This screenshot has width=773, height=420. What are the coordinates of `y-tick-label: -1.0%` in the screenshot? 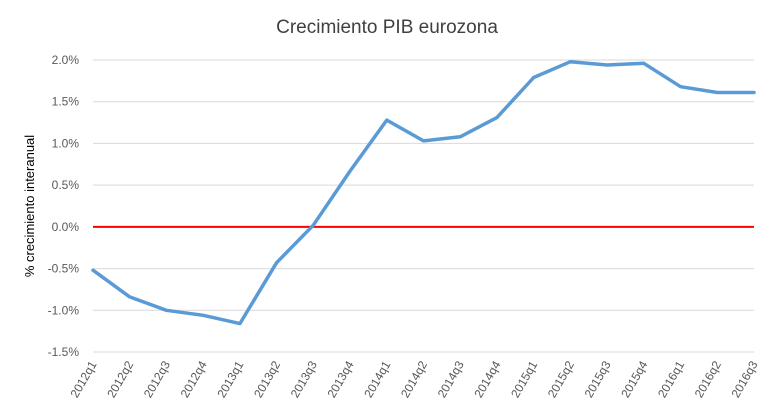 It's located at (64, 310).